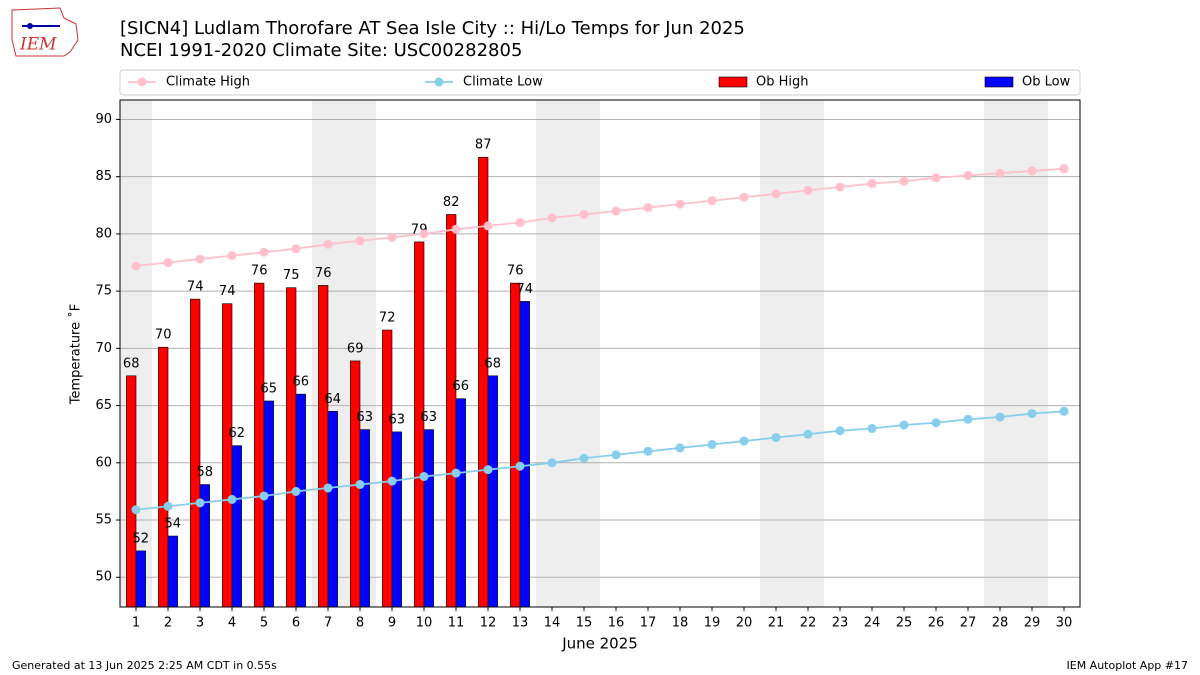 The height and width of the screenshot is (675, 1200). What do you see at coordinates (584, 623) in the screenshot?
I see `x-tick-label: 15` at bounding box center [584, 623].